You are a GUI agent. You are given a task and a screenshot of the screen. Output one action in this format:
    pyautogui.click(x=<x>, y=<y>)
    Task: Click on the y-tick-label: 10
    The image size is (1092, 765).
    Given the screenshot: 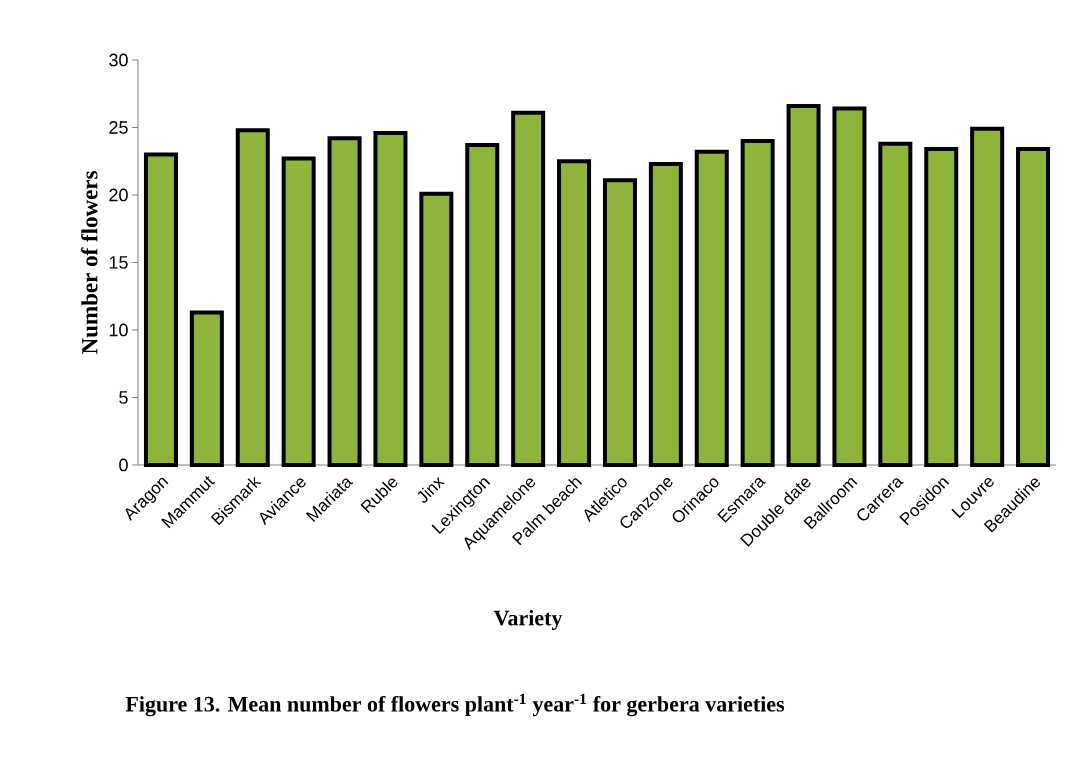 What is the action you would take?
    pyautogui.click(x=118, y=330)
    